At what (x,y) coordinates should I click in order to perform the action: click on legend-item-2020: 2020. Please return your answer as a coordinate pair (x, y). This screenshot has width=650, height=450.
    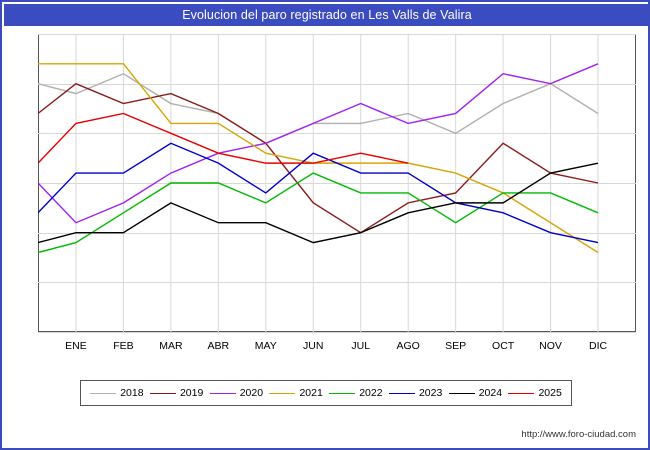
    Looking at the image, I should click on (236, 393).